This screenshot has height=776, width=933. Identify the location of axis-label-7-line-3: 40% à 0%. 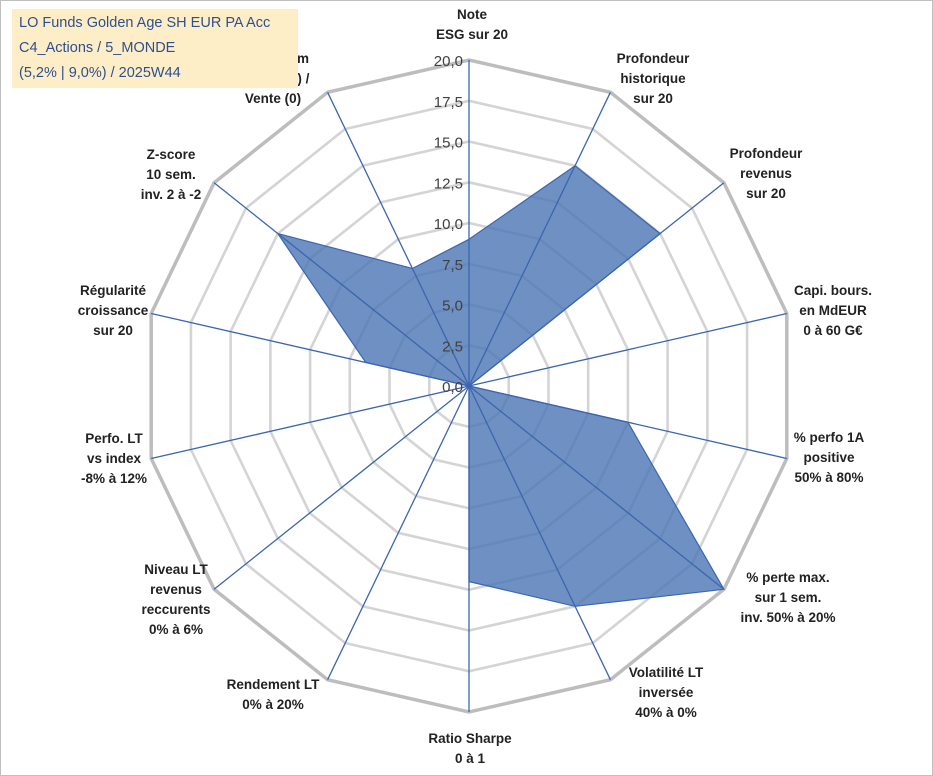
(666, 712).